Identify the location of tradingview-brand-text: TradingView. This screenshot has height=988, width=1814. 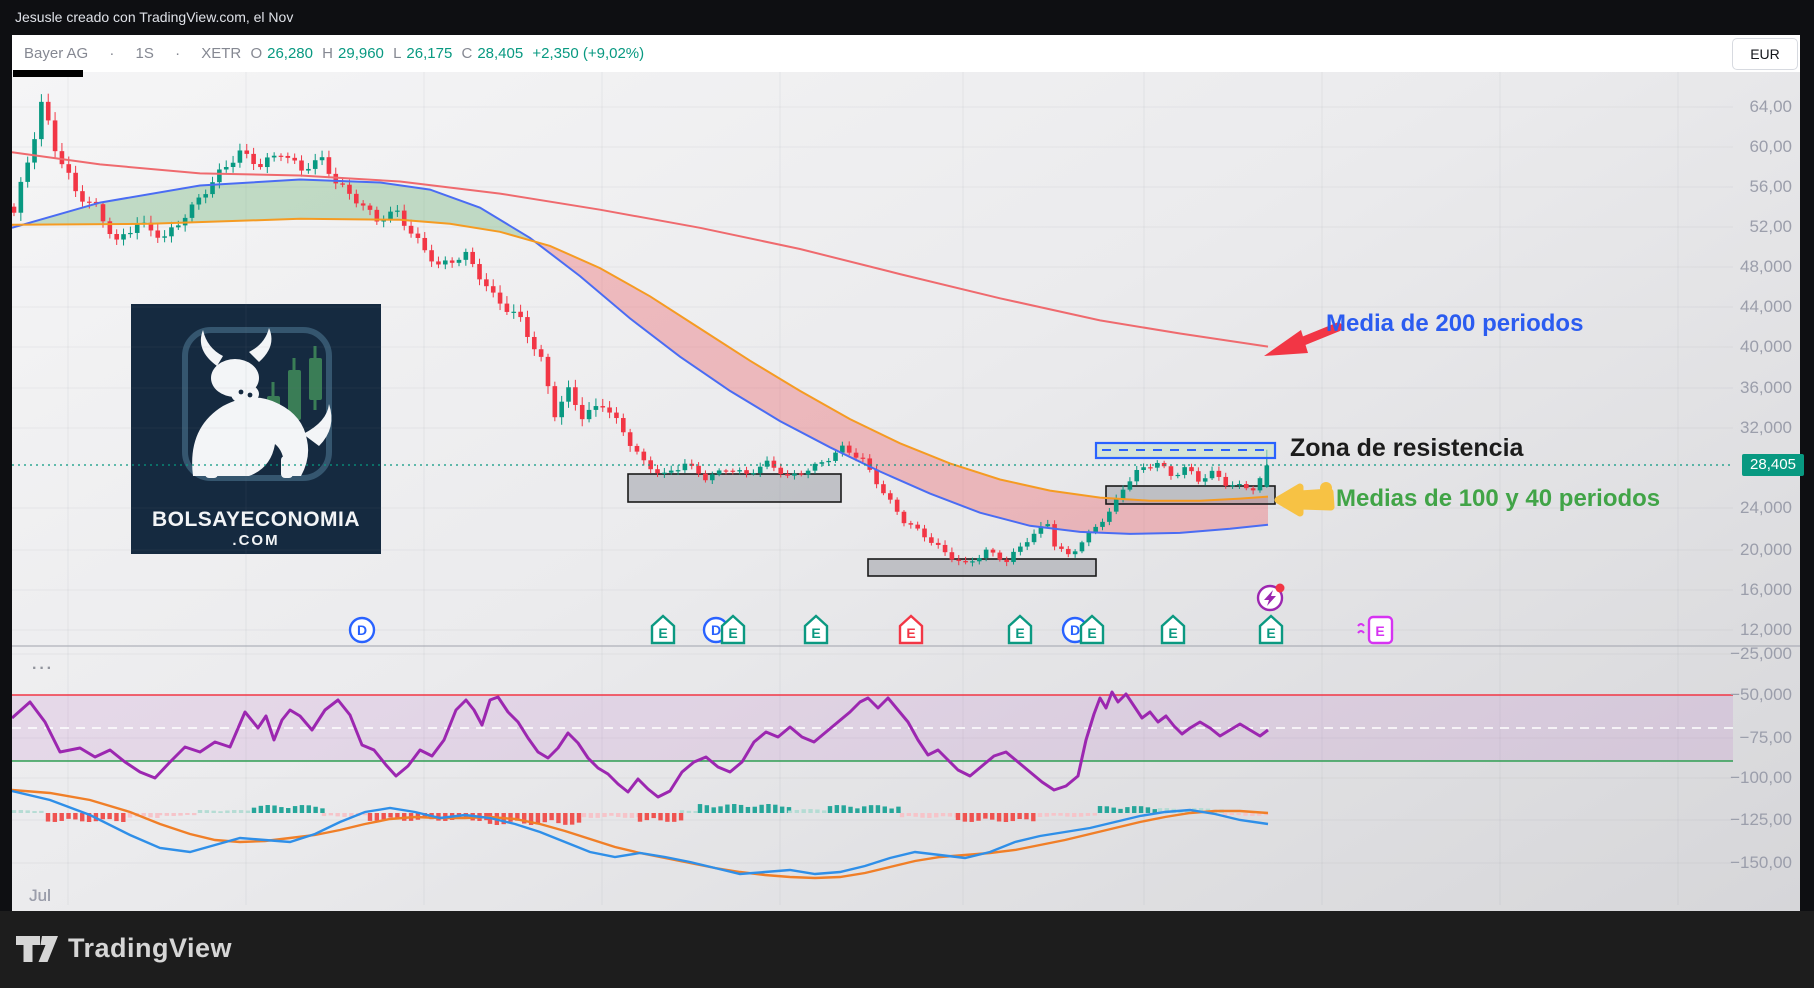
(150, 948).